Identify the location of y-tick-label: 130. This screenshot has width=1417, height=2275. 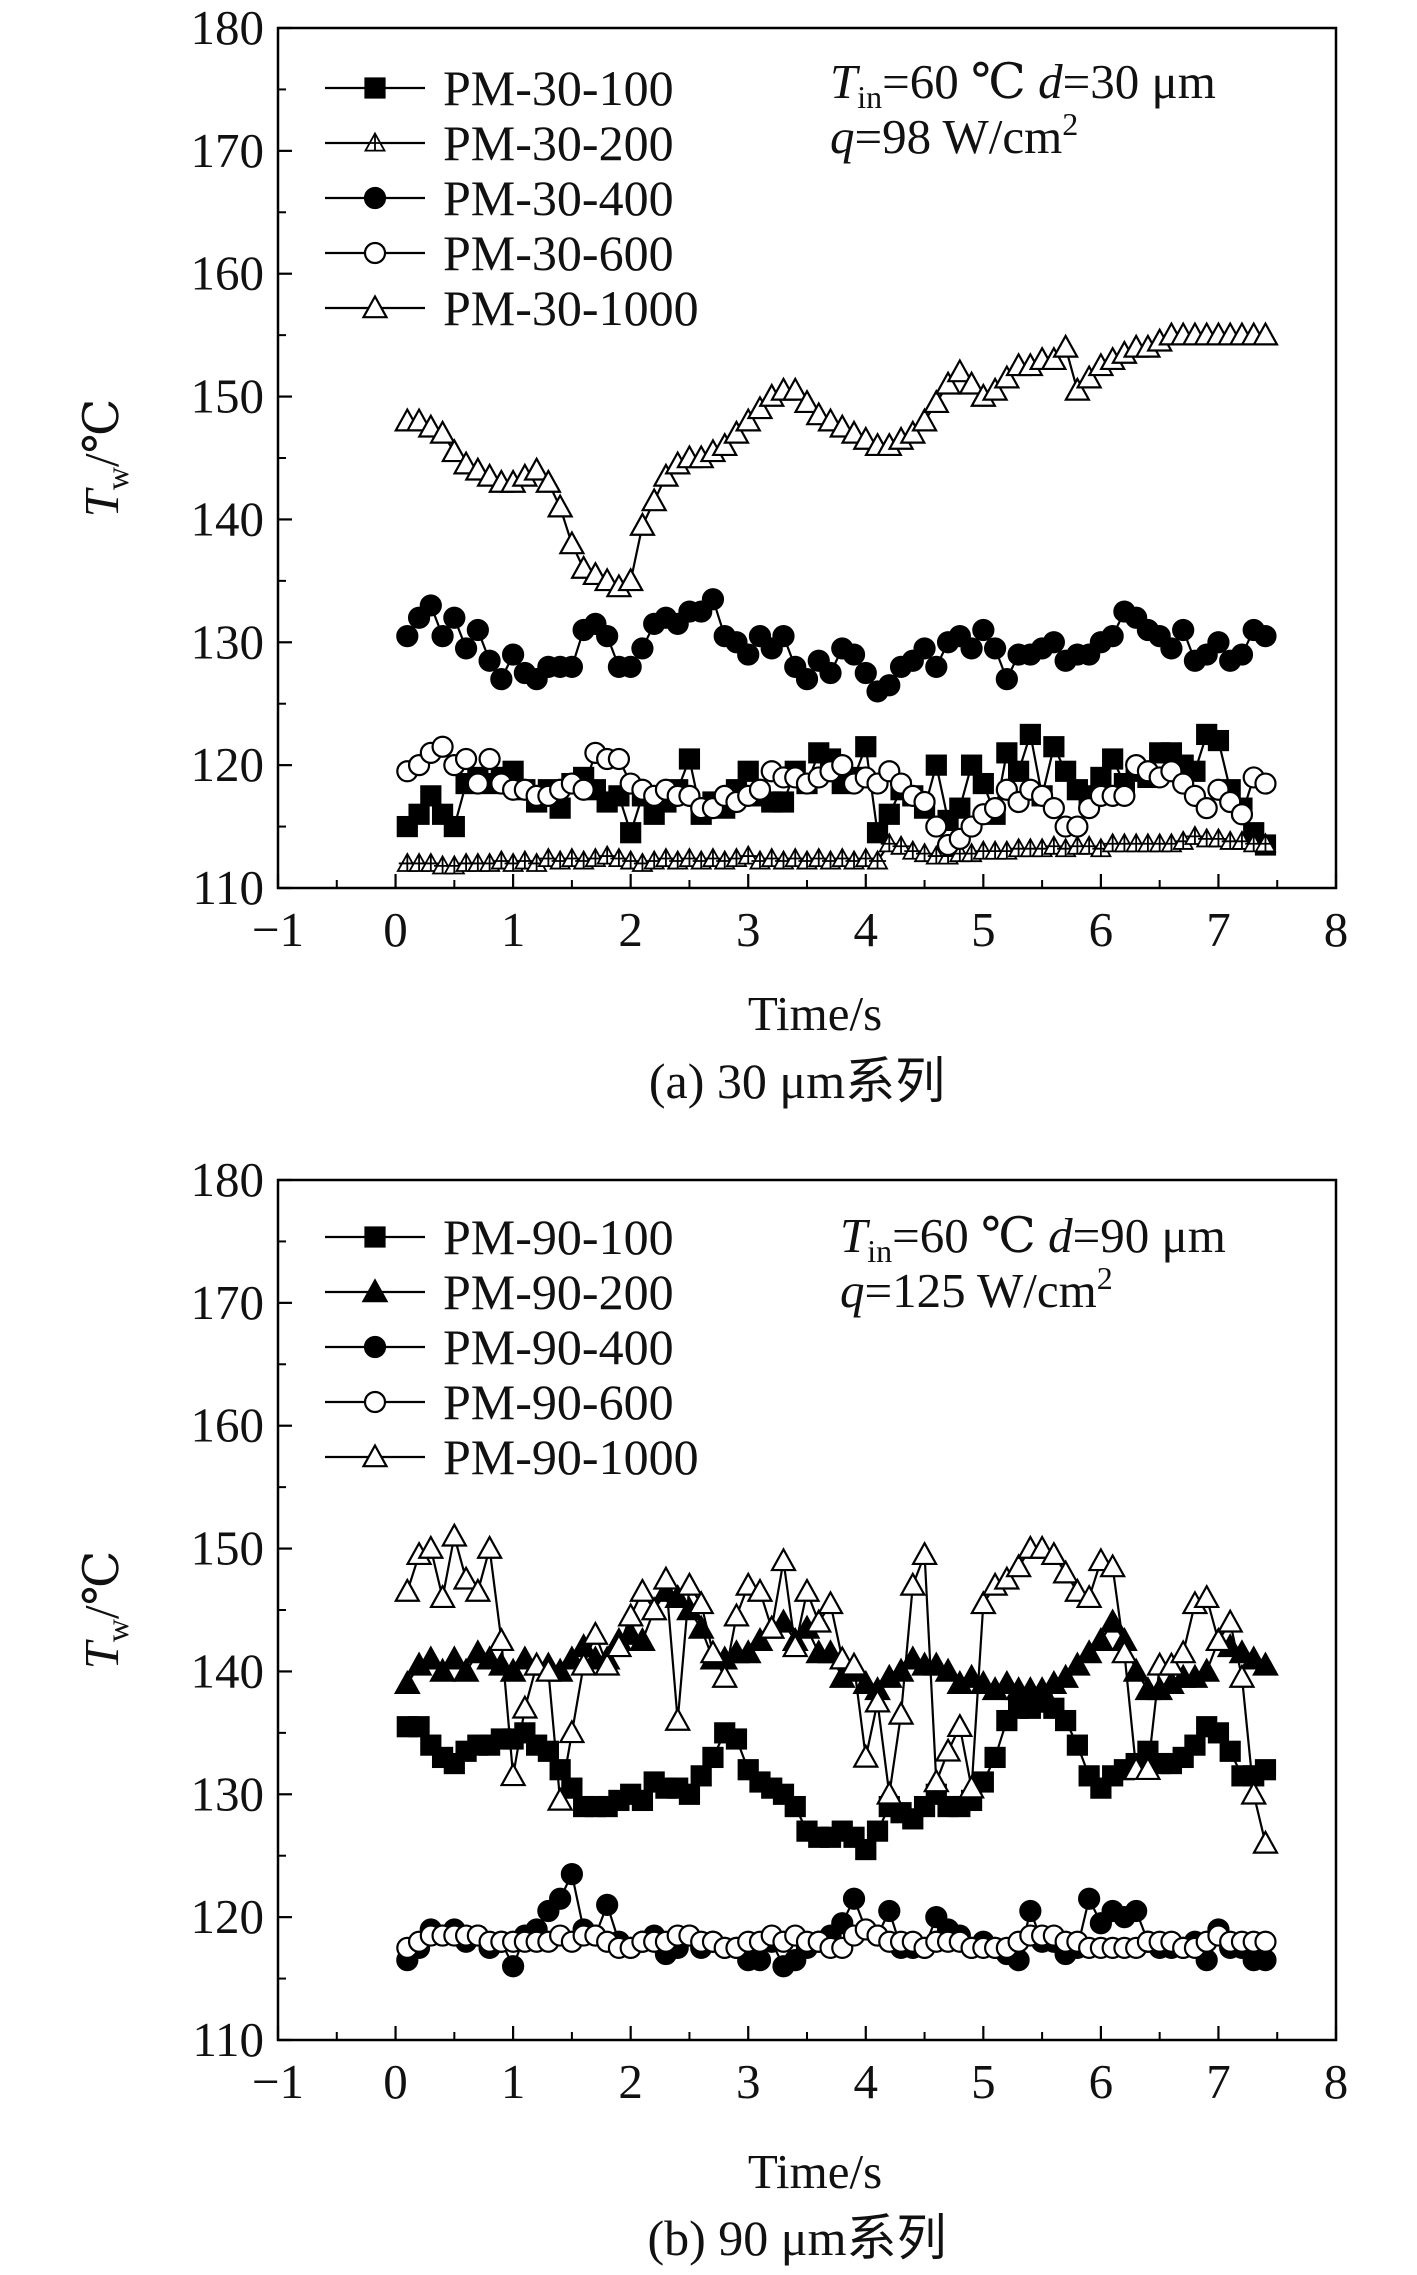
(228, 641).